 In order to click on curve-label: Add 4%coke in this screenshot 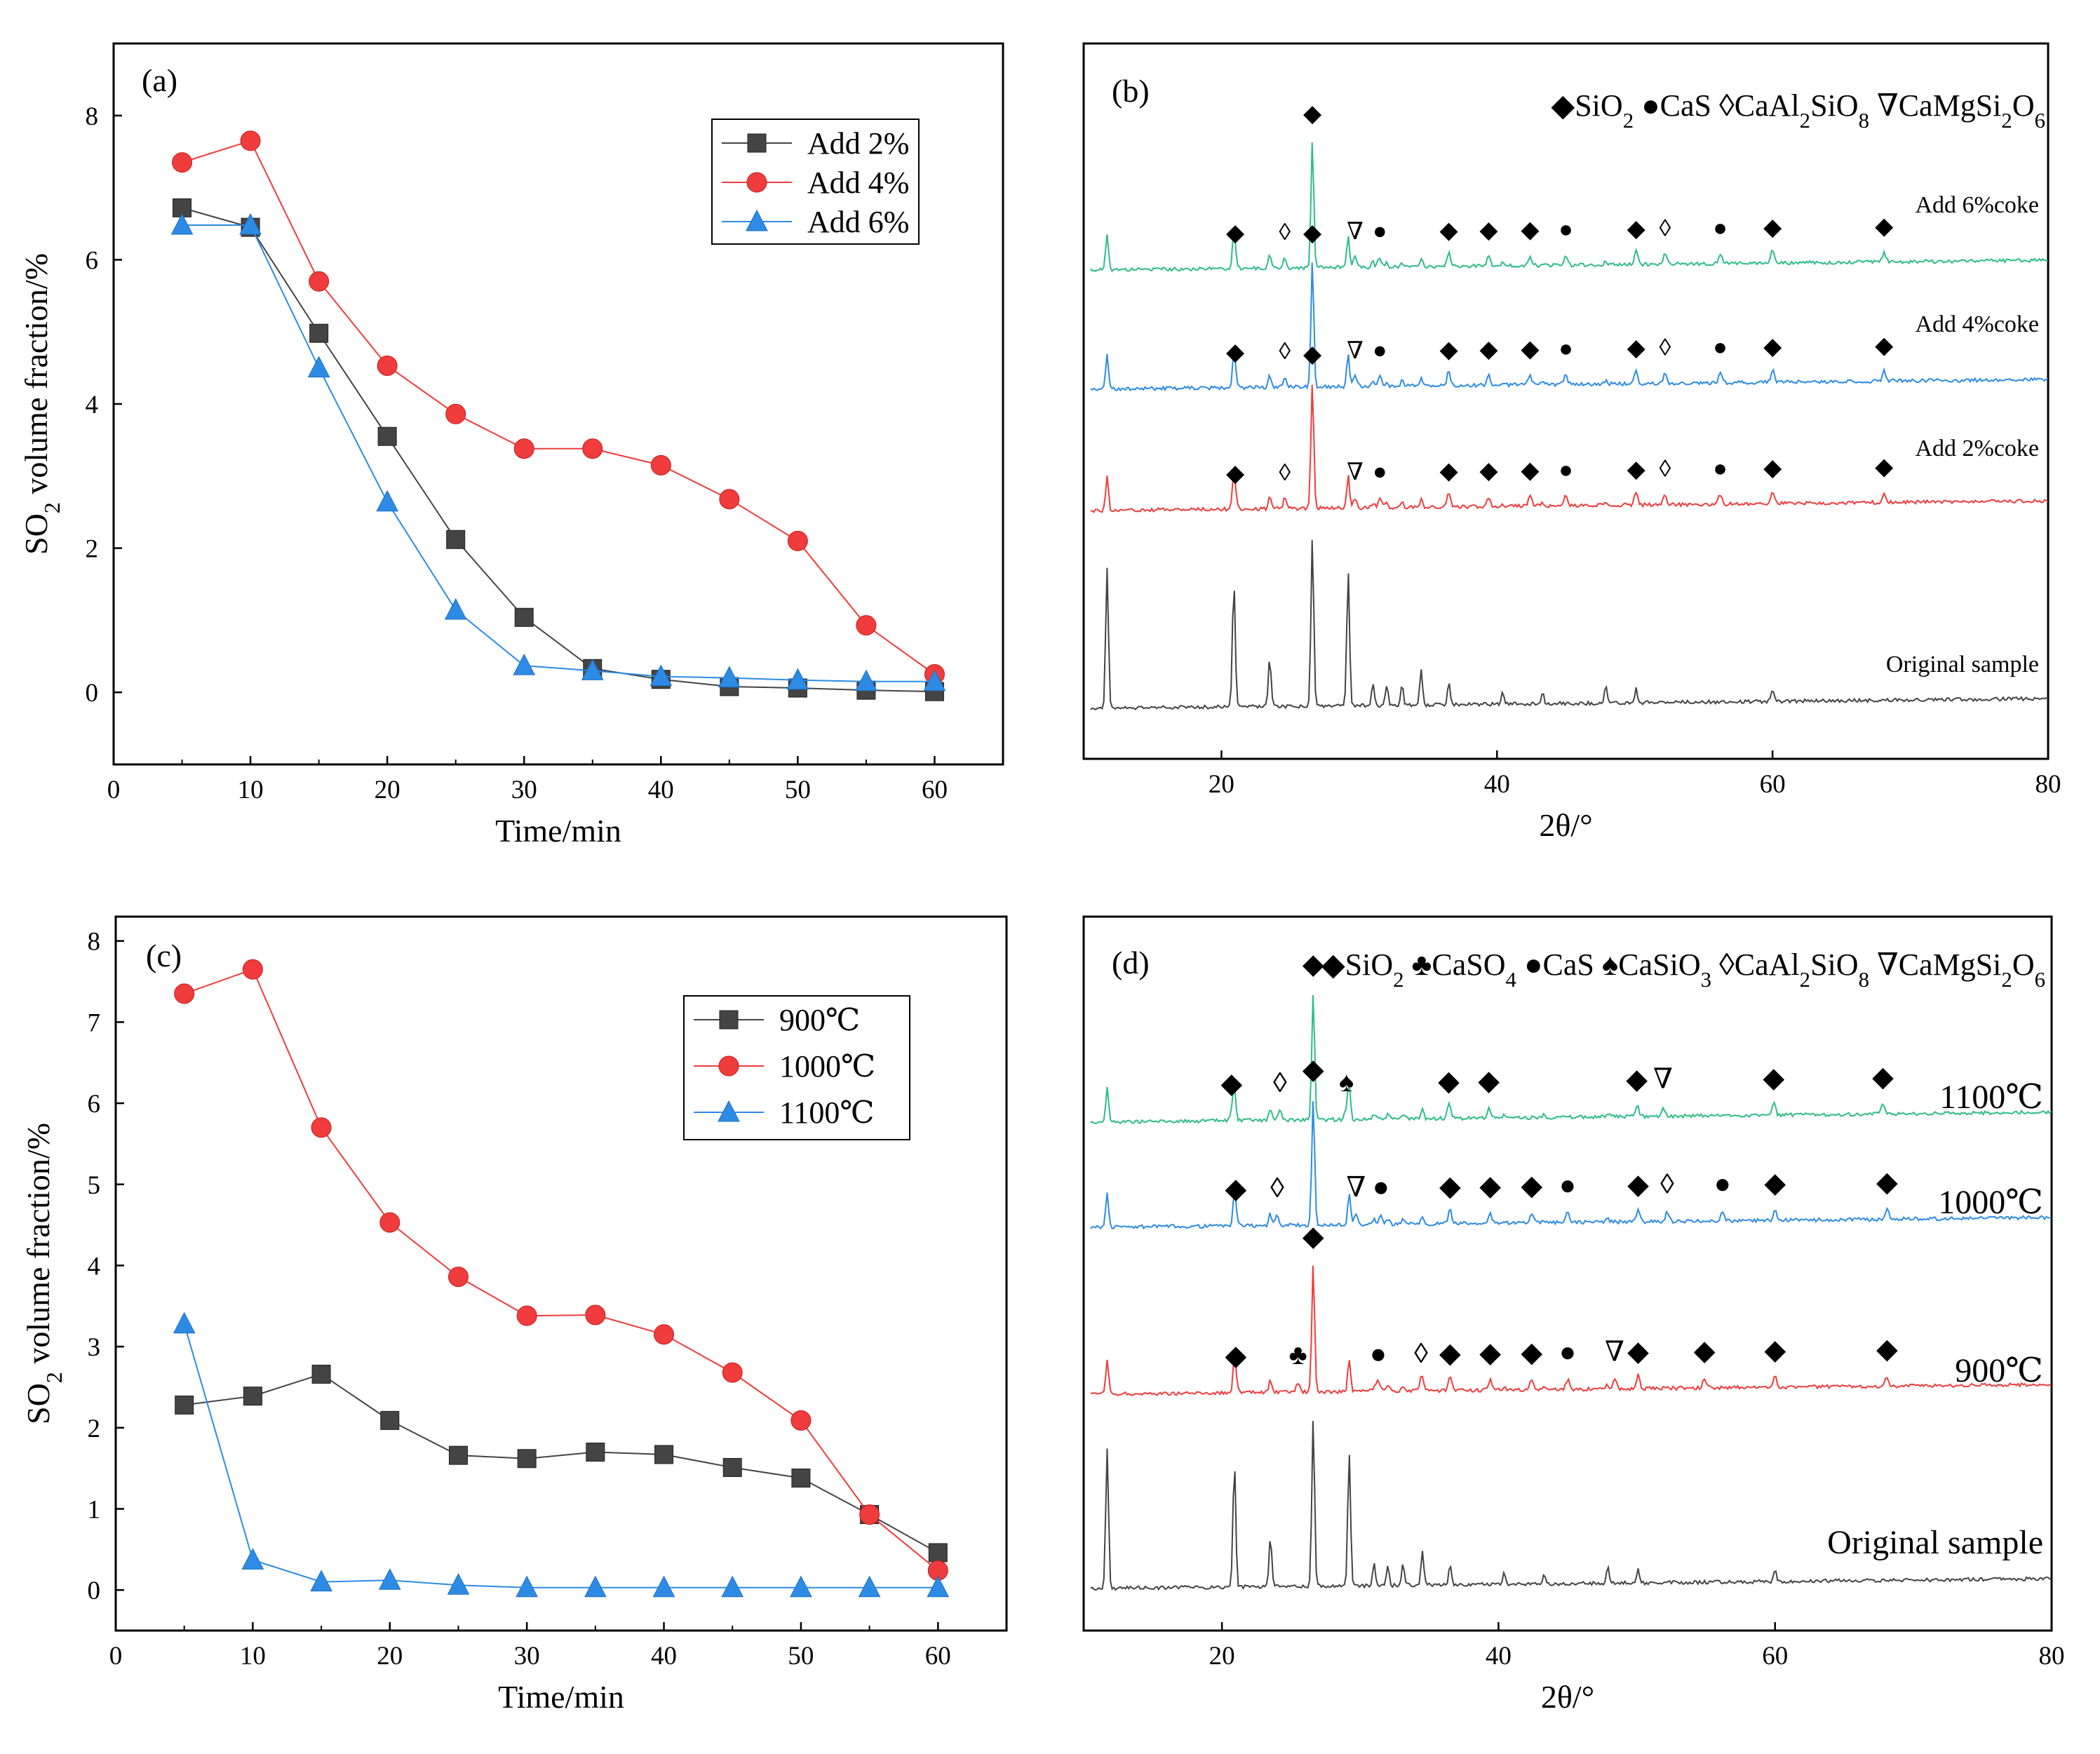, I will do `click(1977, 324)`.